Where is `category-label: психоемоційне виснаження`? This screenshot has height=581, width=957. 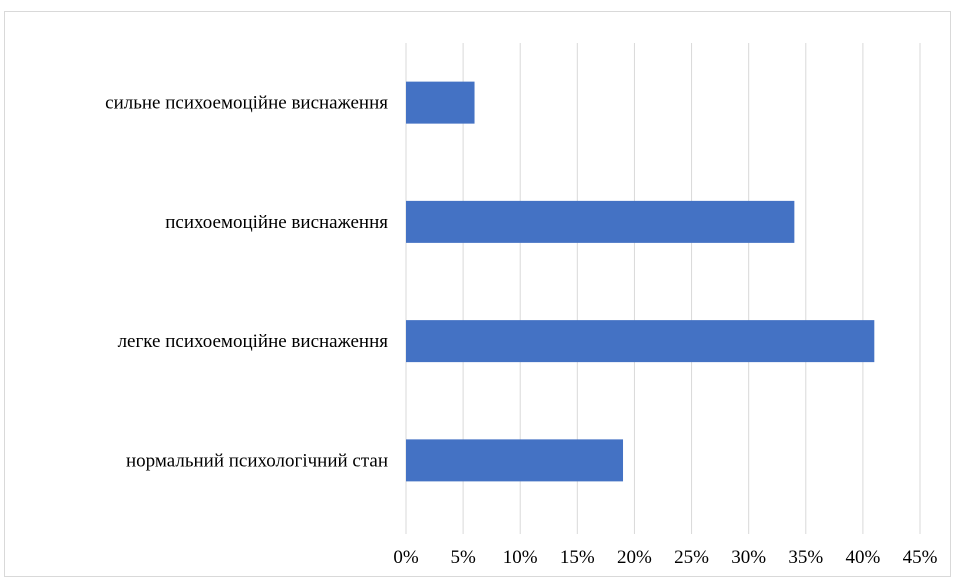
category-label: психоемоційне виснаження is located at coordinates (276, 222).